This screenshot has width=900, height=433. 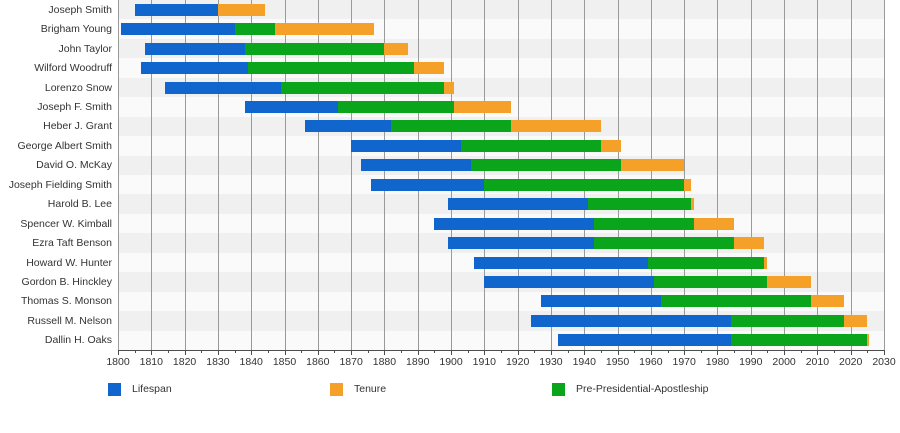 I want to click on x-tick-label: 1970, so click(x=684, y=362).